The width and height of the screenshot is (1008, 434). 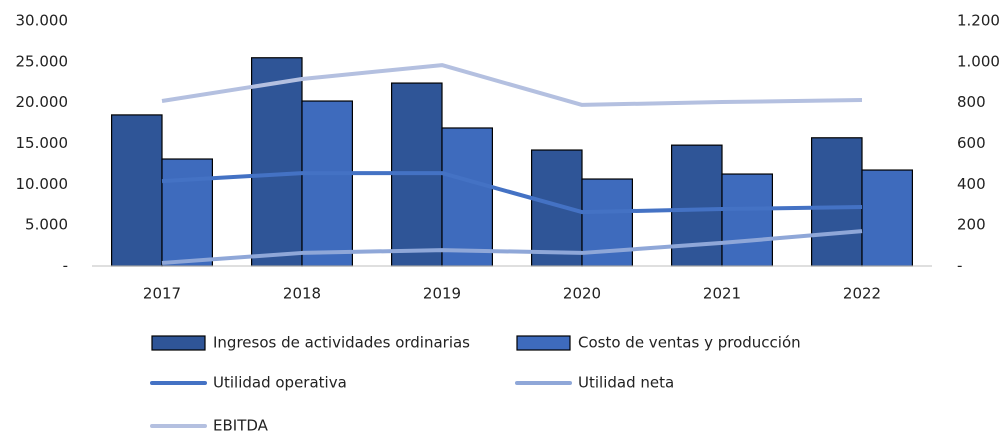 I want to click on x-tick-label: 2021, so click(x=722, y=294).